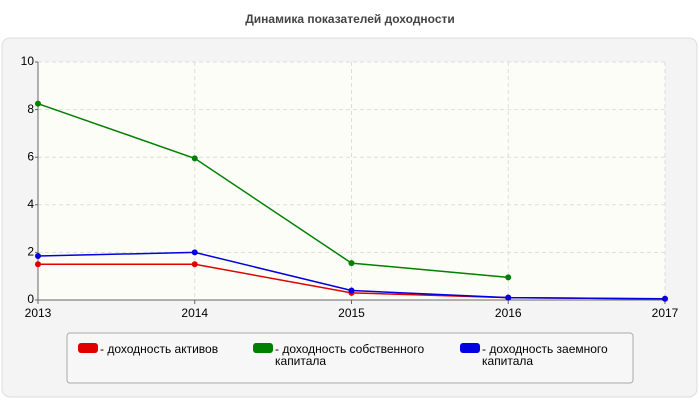 The image size is (700, 400). What do you see at coordinates (30, 156) in the screenshot?
I see `y-tick-label: 6` at bounding box center [30, 156].